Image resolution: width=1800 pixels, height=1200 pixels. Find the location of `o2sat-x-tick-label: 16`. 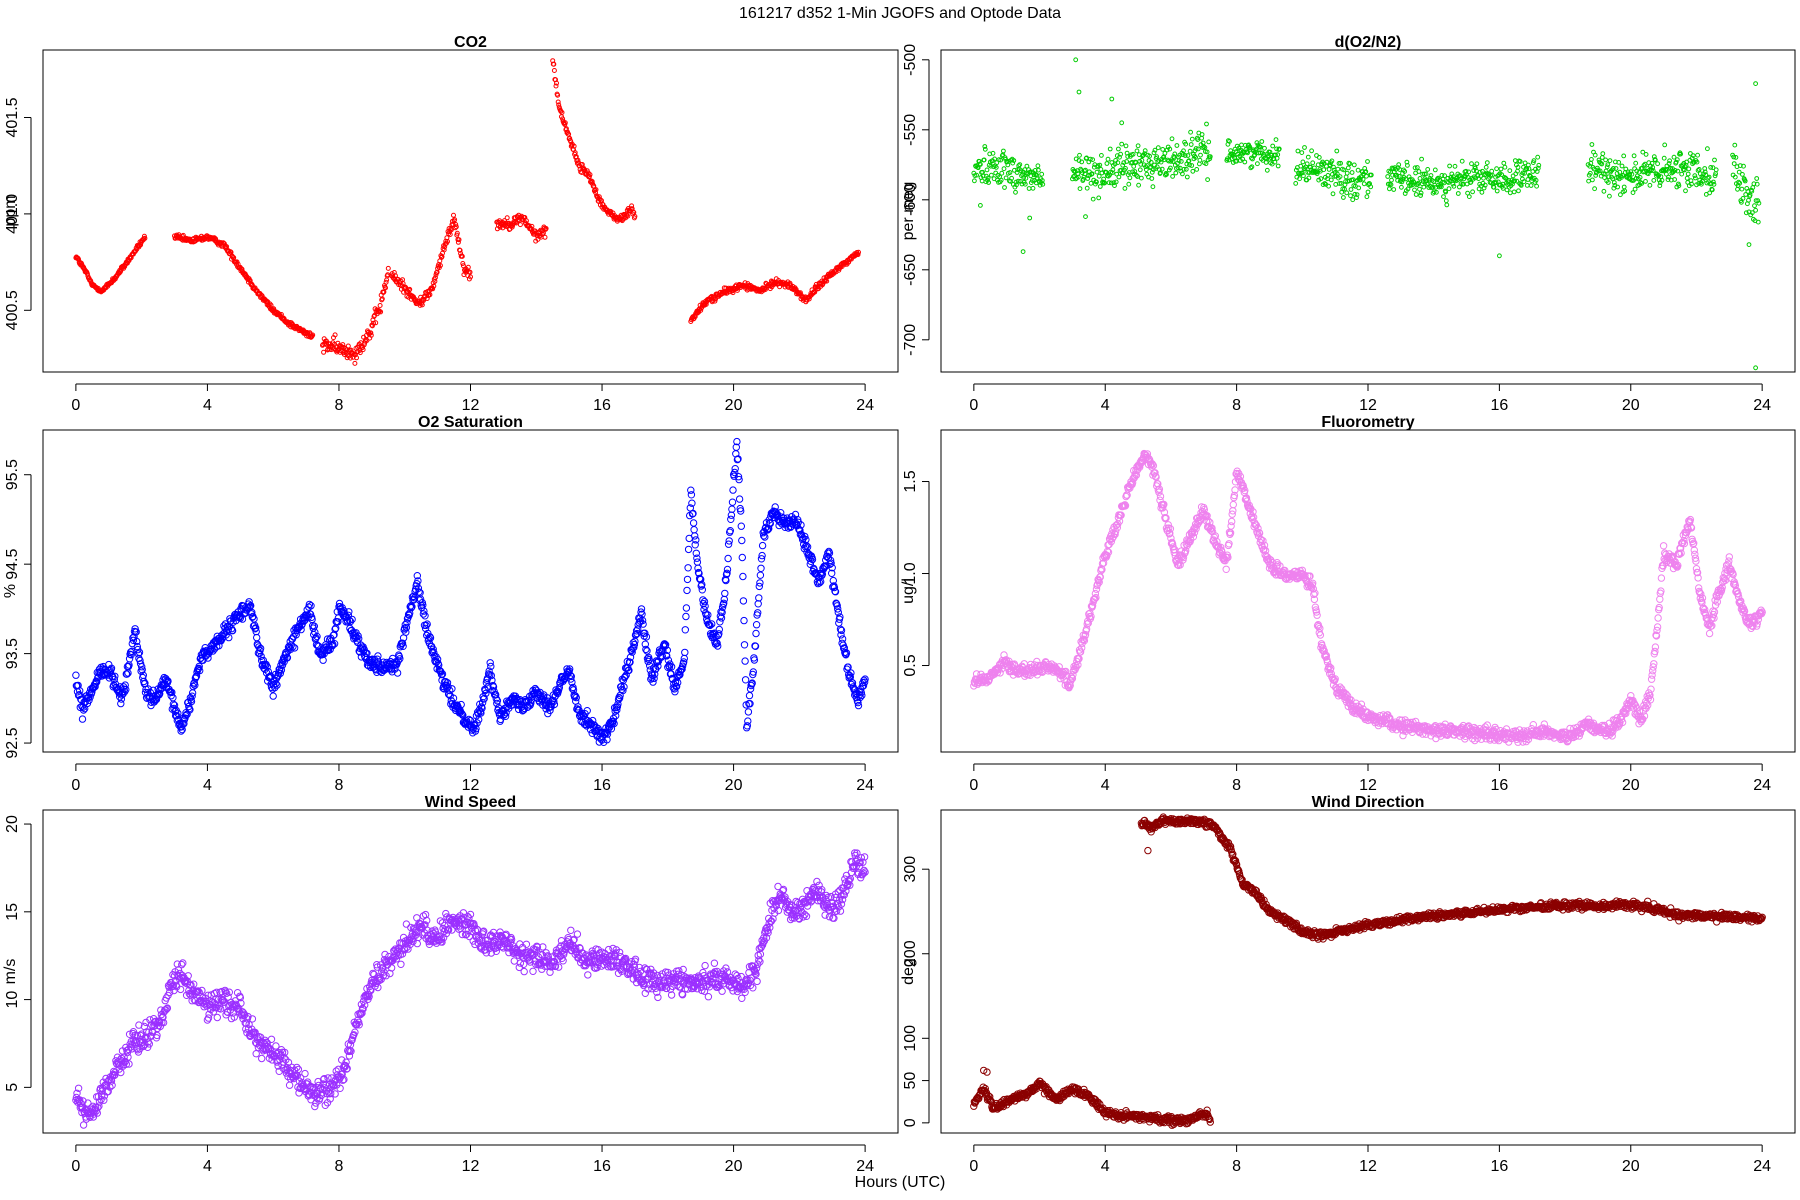

o2sat-x-tick-label: 16 is located at coordinates (602, 785).